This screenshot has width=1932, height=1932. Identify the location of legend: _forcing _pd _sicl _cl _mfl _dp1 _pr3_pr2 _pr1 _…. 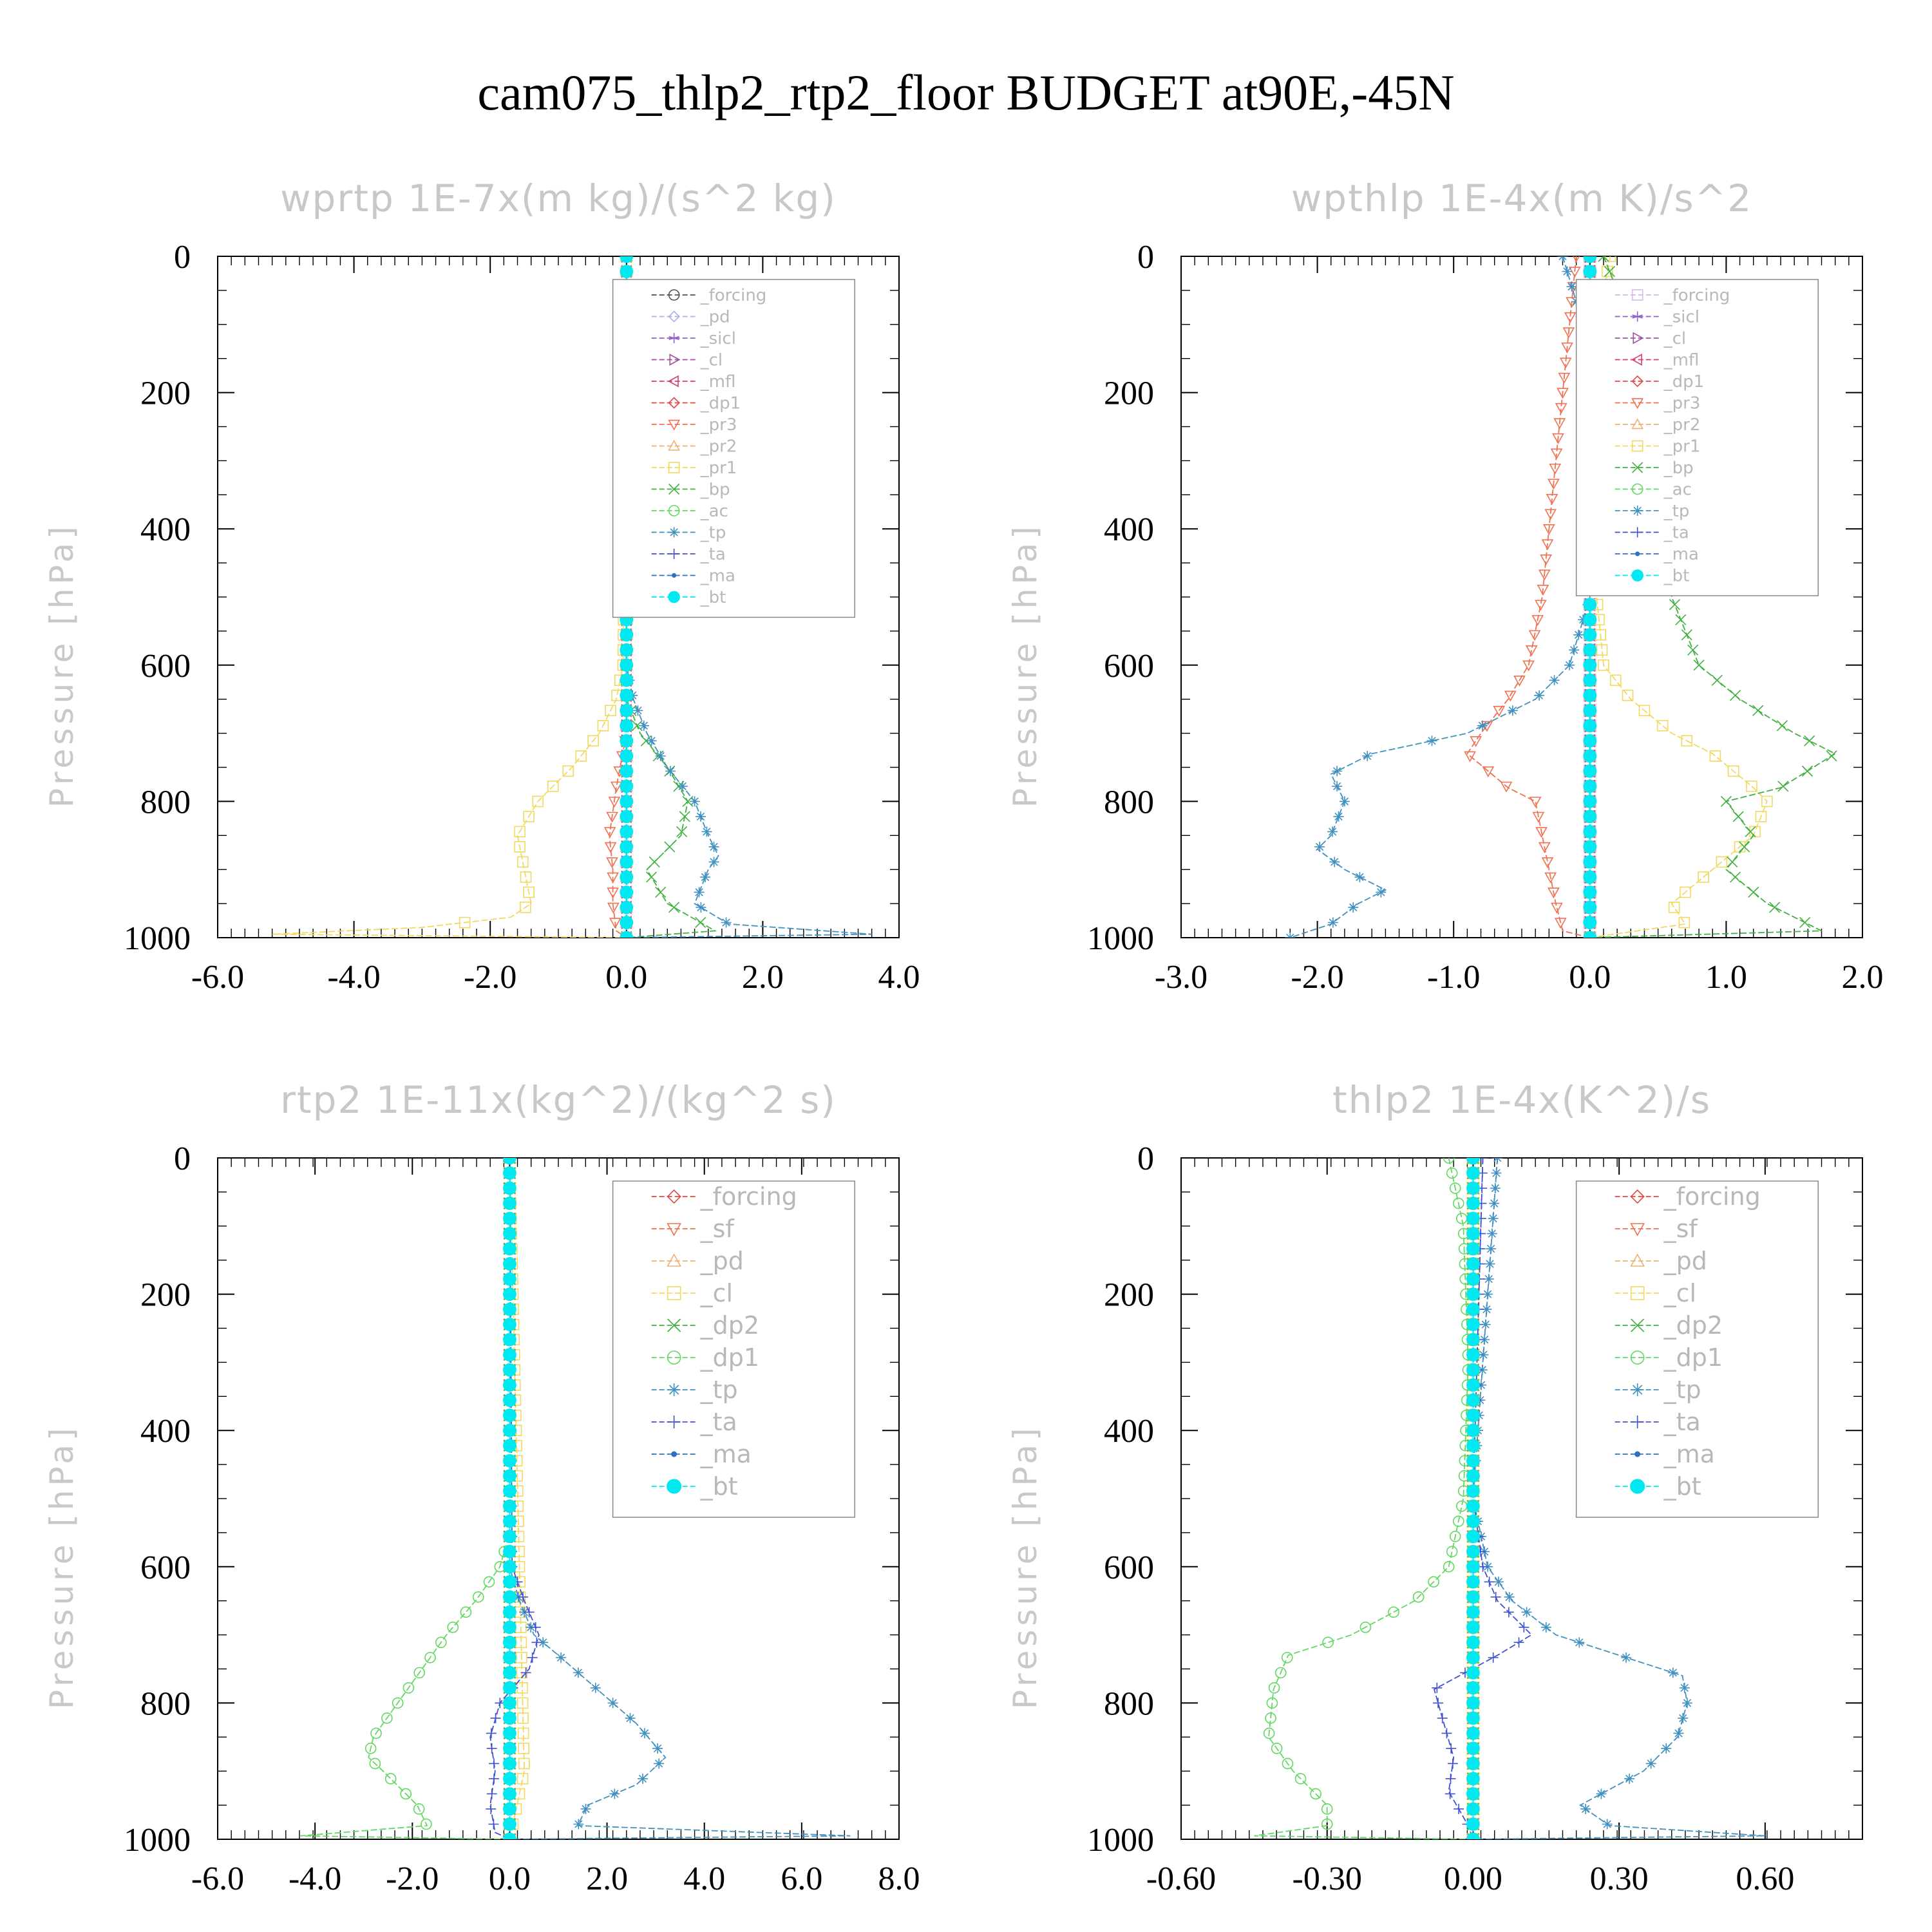
(733, 448).